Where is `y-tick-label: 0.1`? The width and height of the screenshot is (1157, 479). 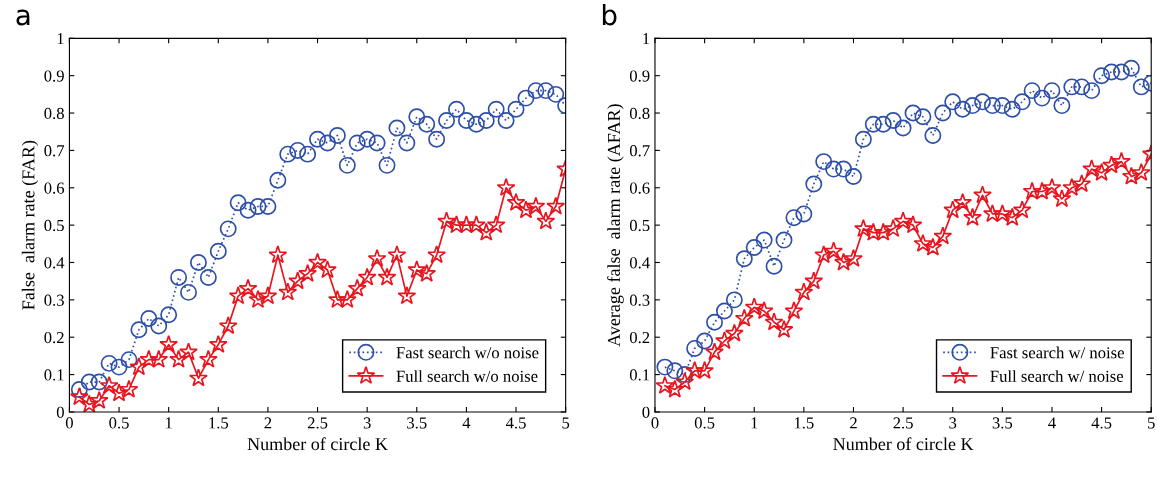 y-tick-label: 0.1 is located at coordinates (639, 375).